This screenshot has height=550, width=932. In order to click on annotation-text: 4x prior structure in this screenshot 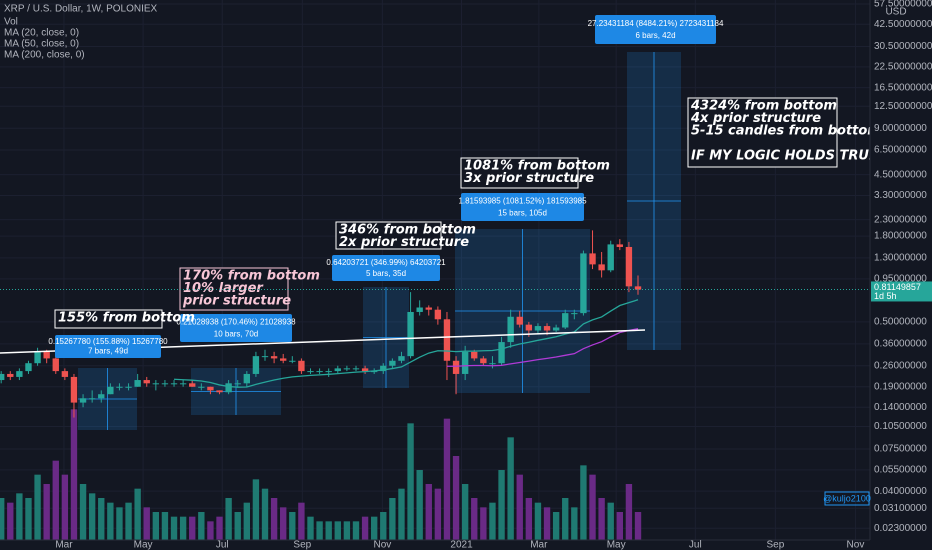, I will do `click(755, 118)`.